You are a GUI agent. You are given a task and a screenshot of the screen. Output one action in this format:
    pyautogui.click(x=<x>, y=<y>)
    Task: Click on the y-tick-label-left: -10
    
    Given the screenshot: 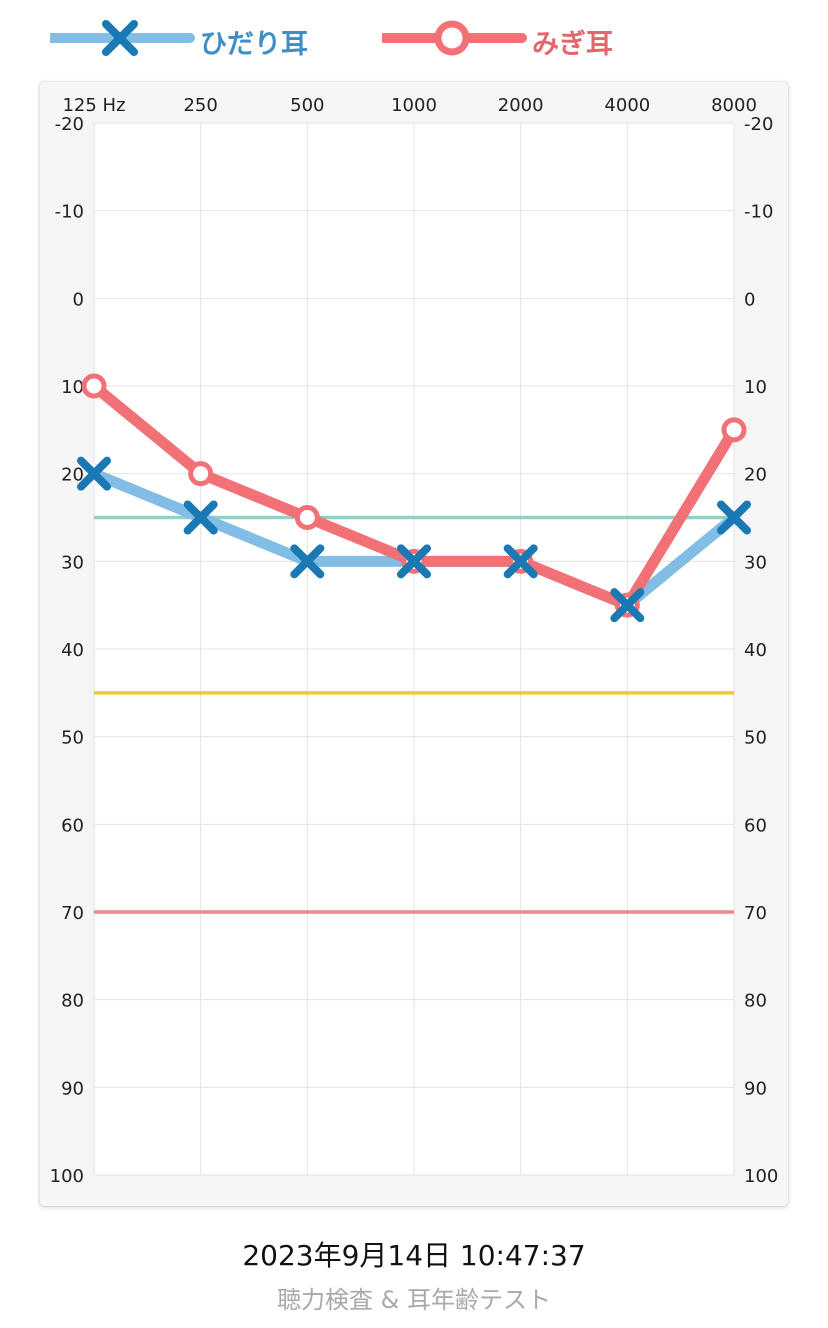 What is the action you would take?
    pyautogui.click(x=69, y=212)
    